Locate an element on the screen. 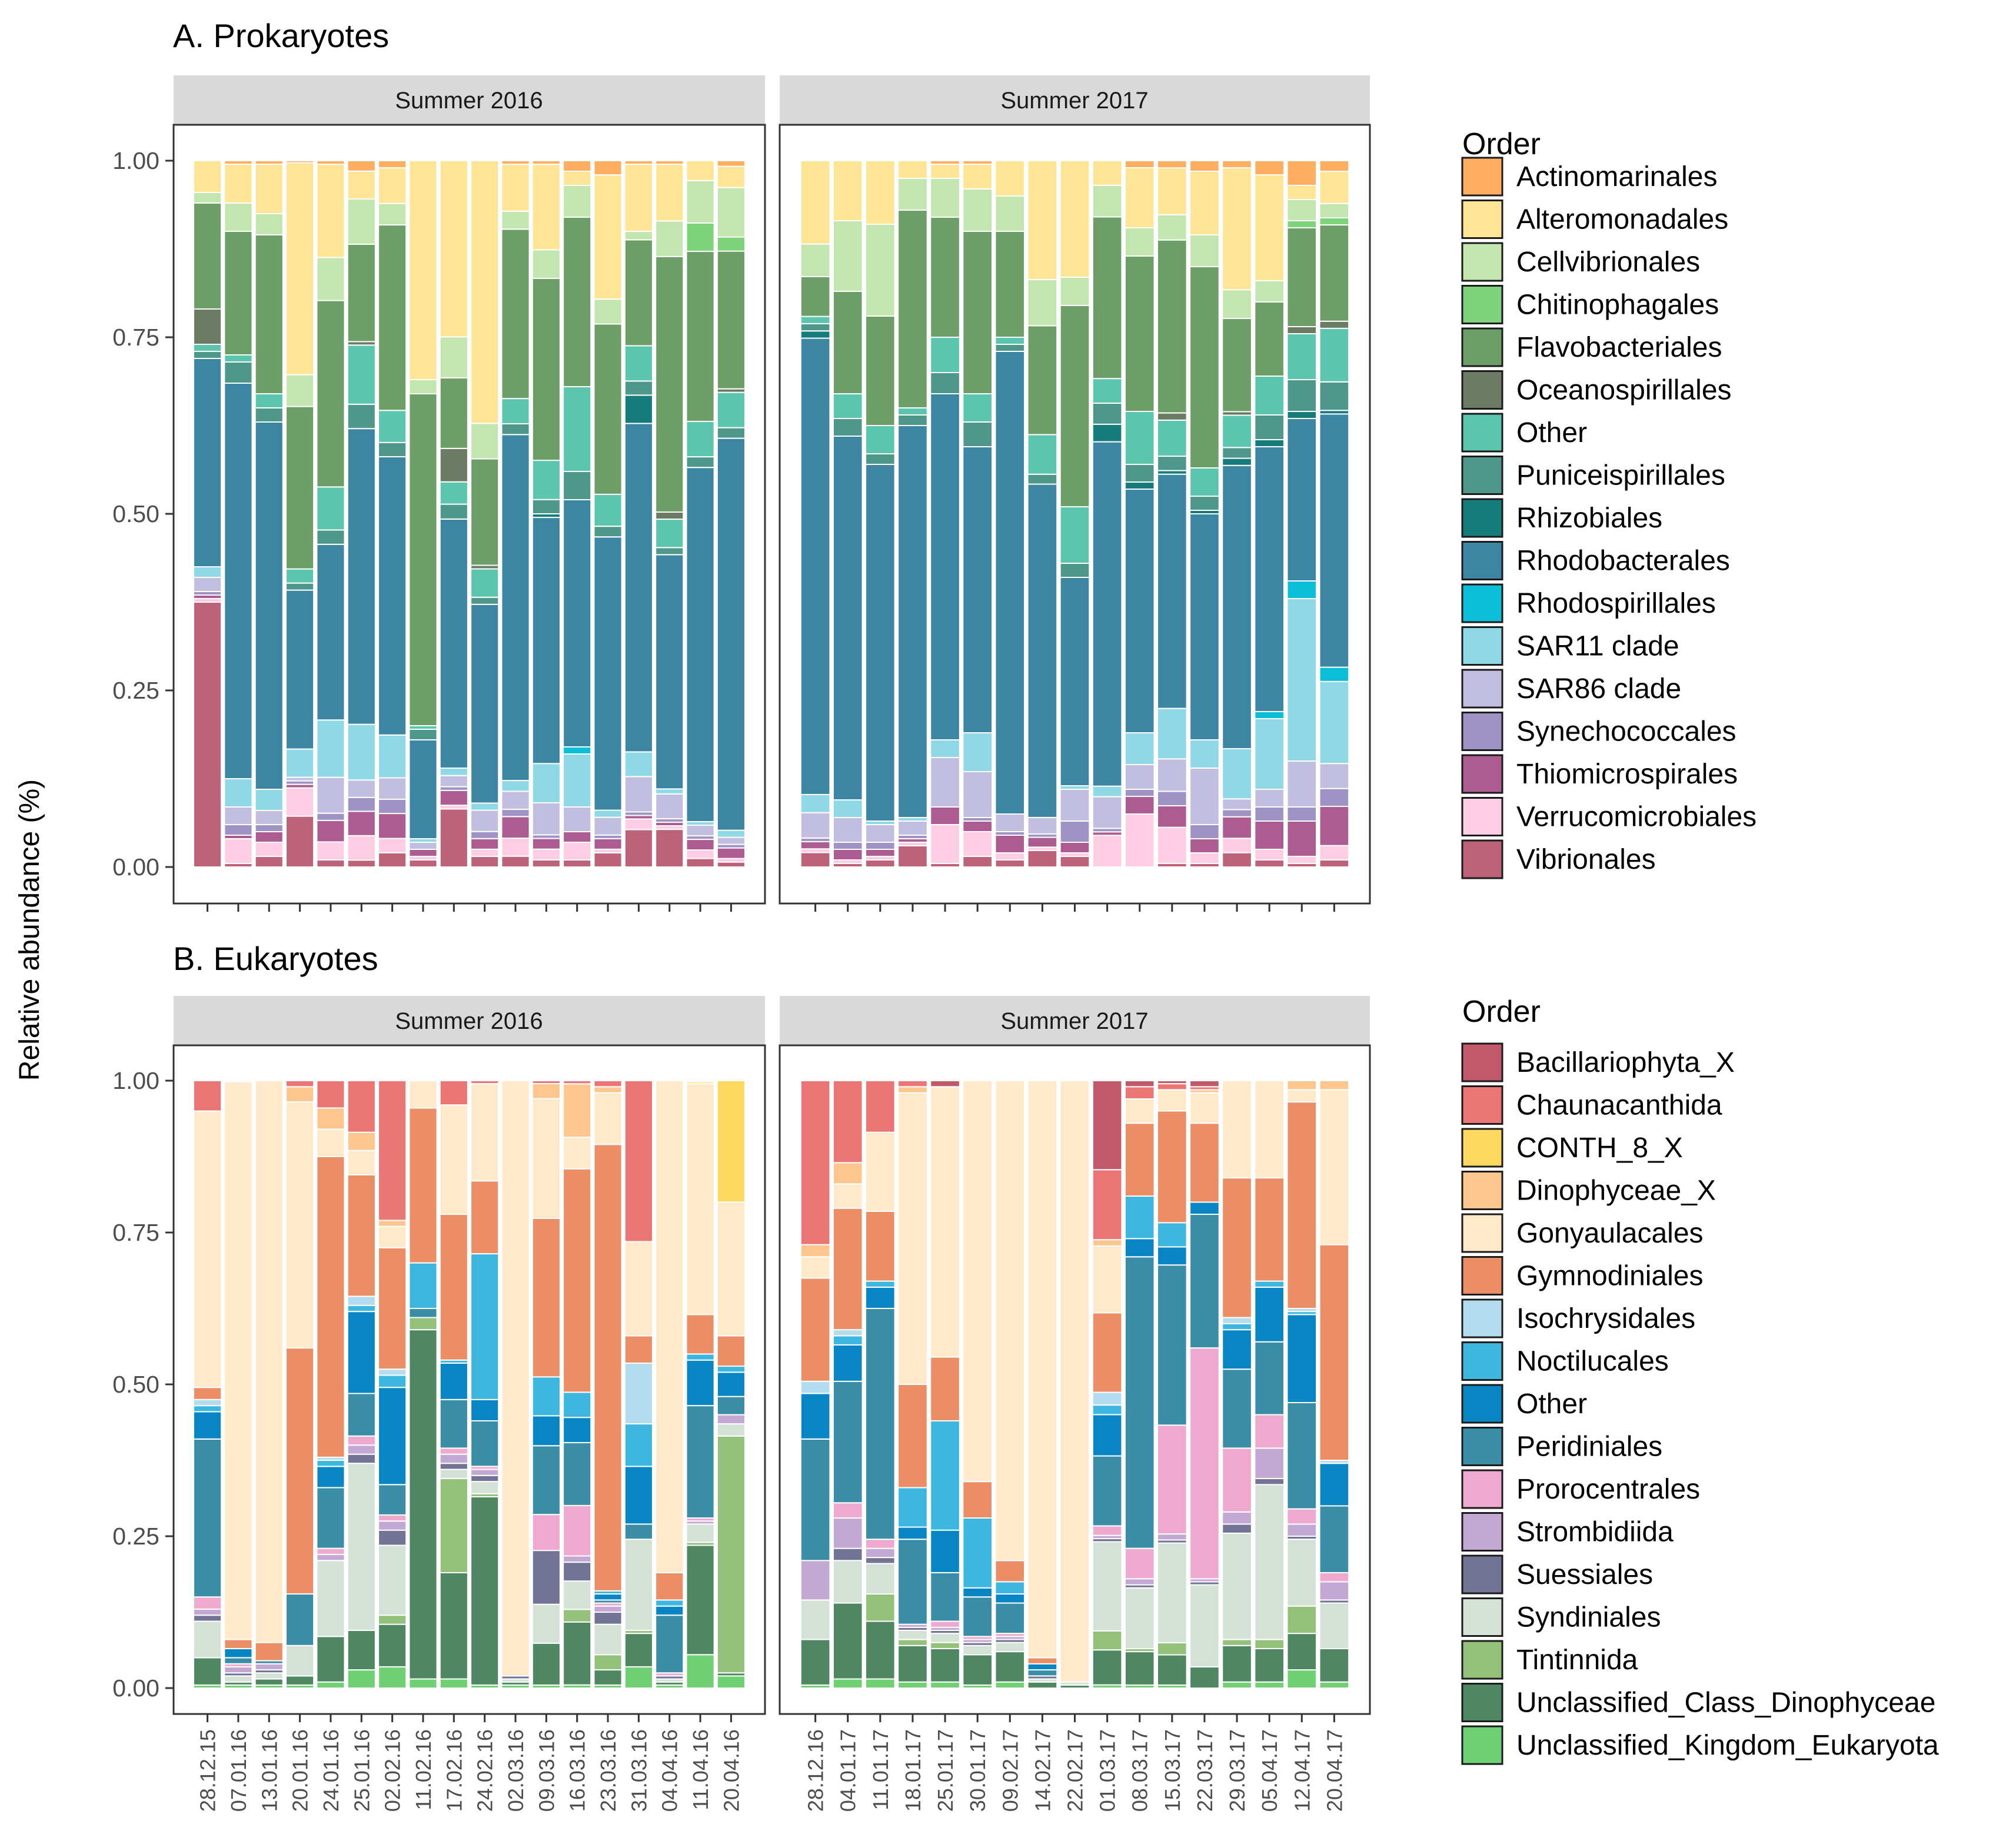 This screenshot has width=2016, height=1847. legend-label: Verrucomicrobiales is located at coordinates (1636, 817).